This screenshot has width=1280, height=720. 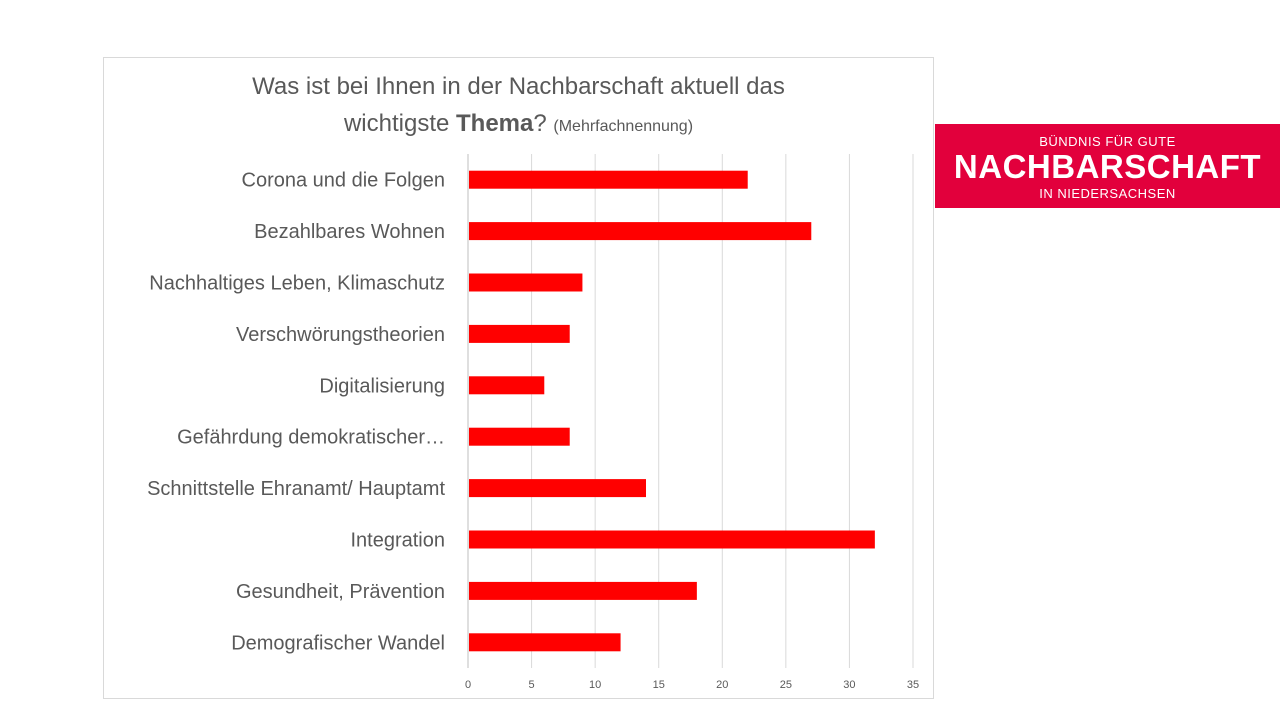 I want to click on logo-main-text: NACHBARSCHAFT, so click(x=1107, y=166).